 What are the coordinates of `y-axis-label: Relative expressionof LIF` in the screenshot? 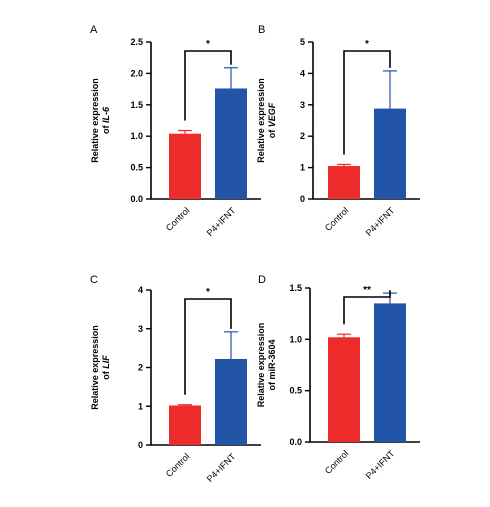 It's located at (100, 367).